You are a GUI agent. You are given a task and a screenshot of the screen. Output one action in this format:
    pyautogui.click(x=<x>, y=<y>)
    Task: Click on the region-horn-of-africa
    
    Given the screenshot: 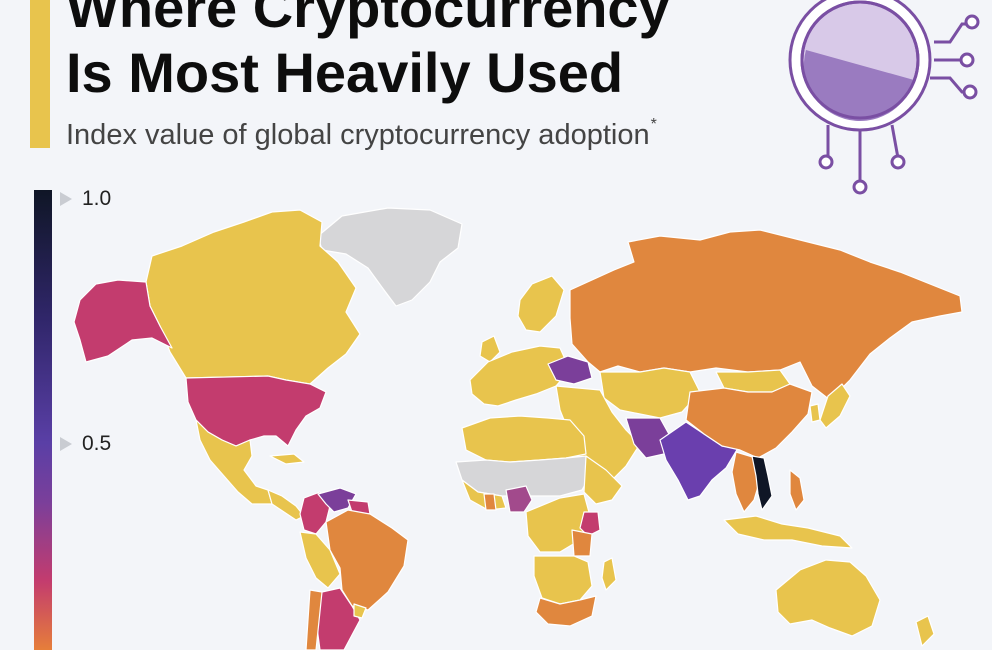 What is the action you would take?
    pyautogui.click(x=603, y=480)
    